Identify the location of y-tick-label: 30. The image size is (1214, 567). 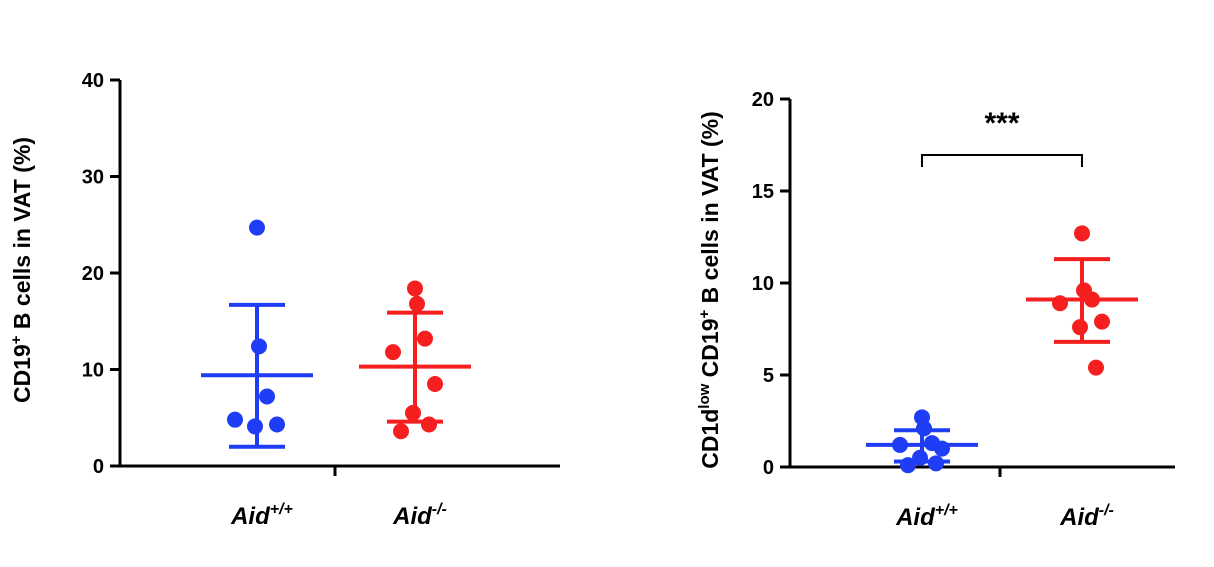
(93, 178).